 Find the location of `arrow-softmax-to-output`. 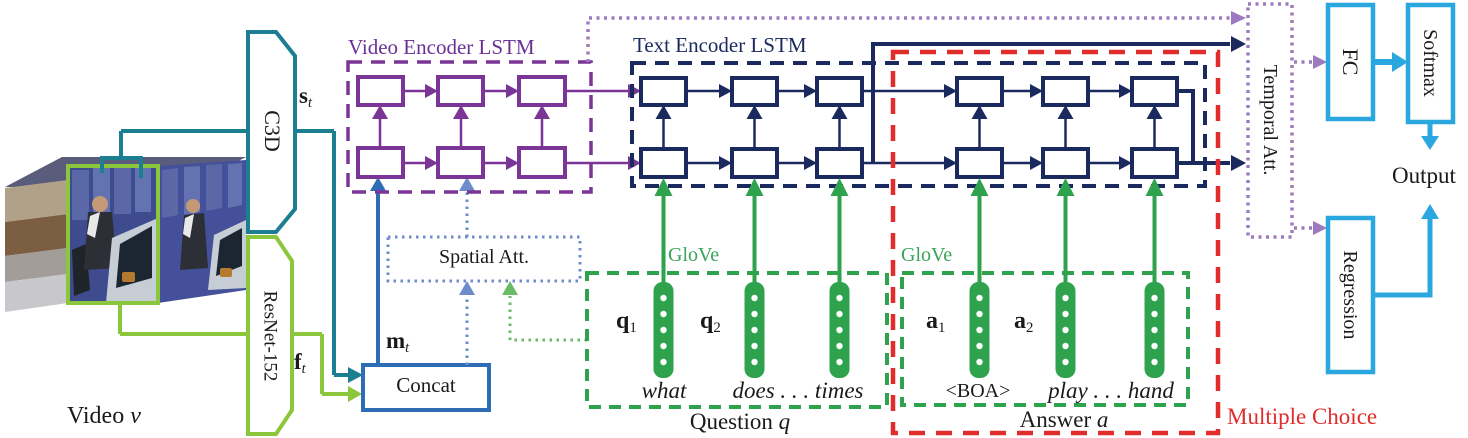

arrow-softmax-to-output is located at coordinates (1430, 143).